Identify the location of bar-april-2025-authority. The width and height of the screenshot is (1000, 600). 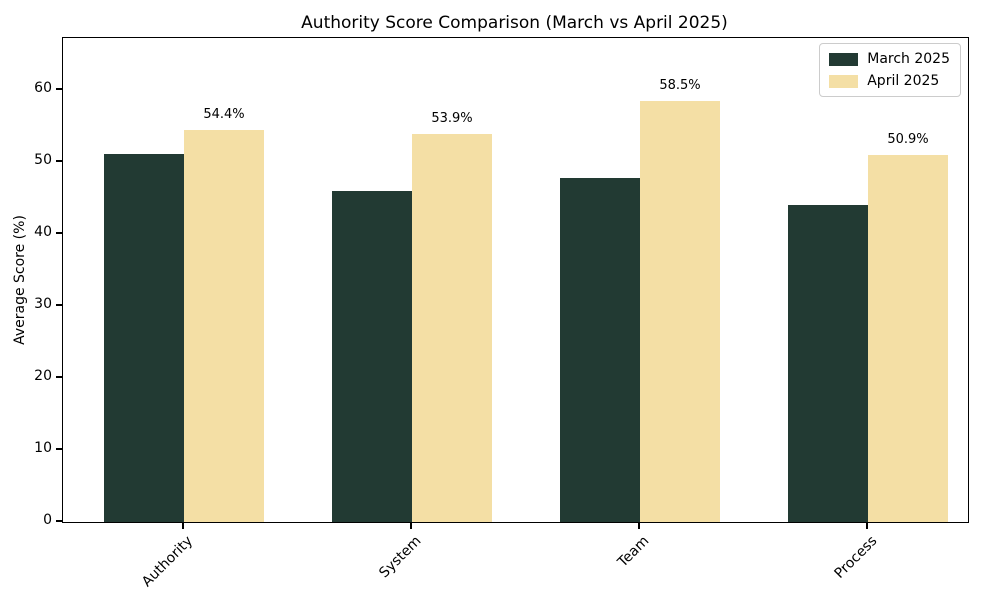
(224, 326).